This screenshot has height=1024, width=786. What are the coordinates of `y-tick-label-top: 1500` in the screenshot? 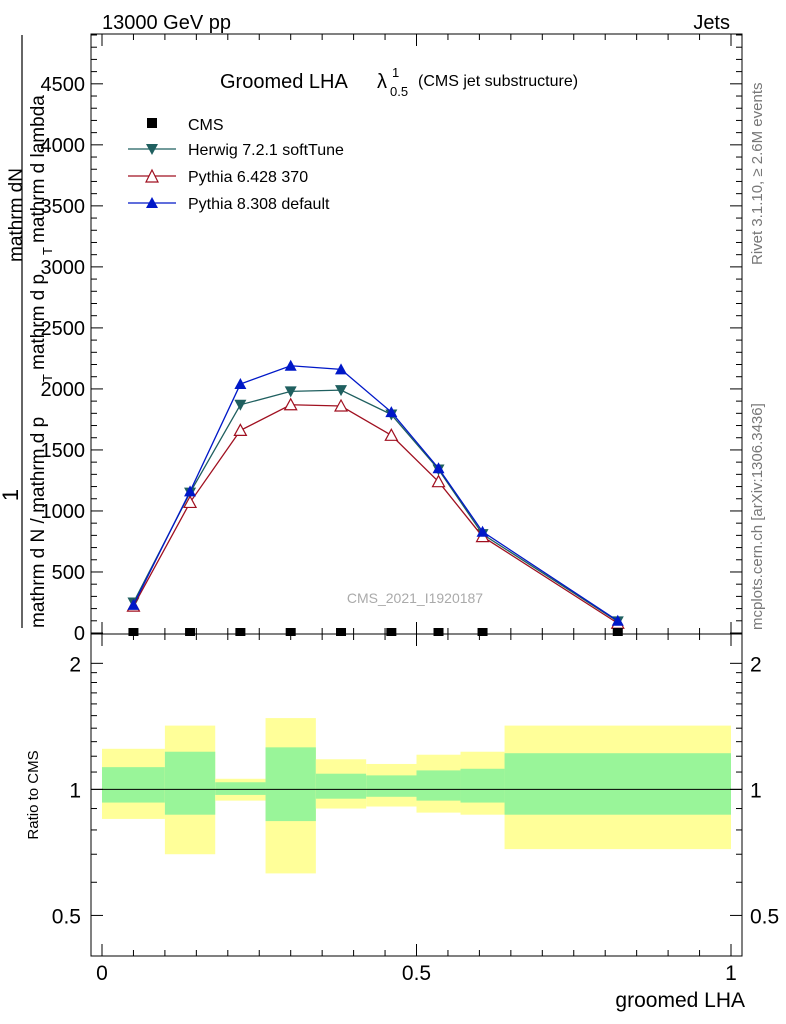 It's located at (63, 451).